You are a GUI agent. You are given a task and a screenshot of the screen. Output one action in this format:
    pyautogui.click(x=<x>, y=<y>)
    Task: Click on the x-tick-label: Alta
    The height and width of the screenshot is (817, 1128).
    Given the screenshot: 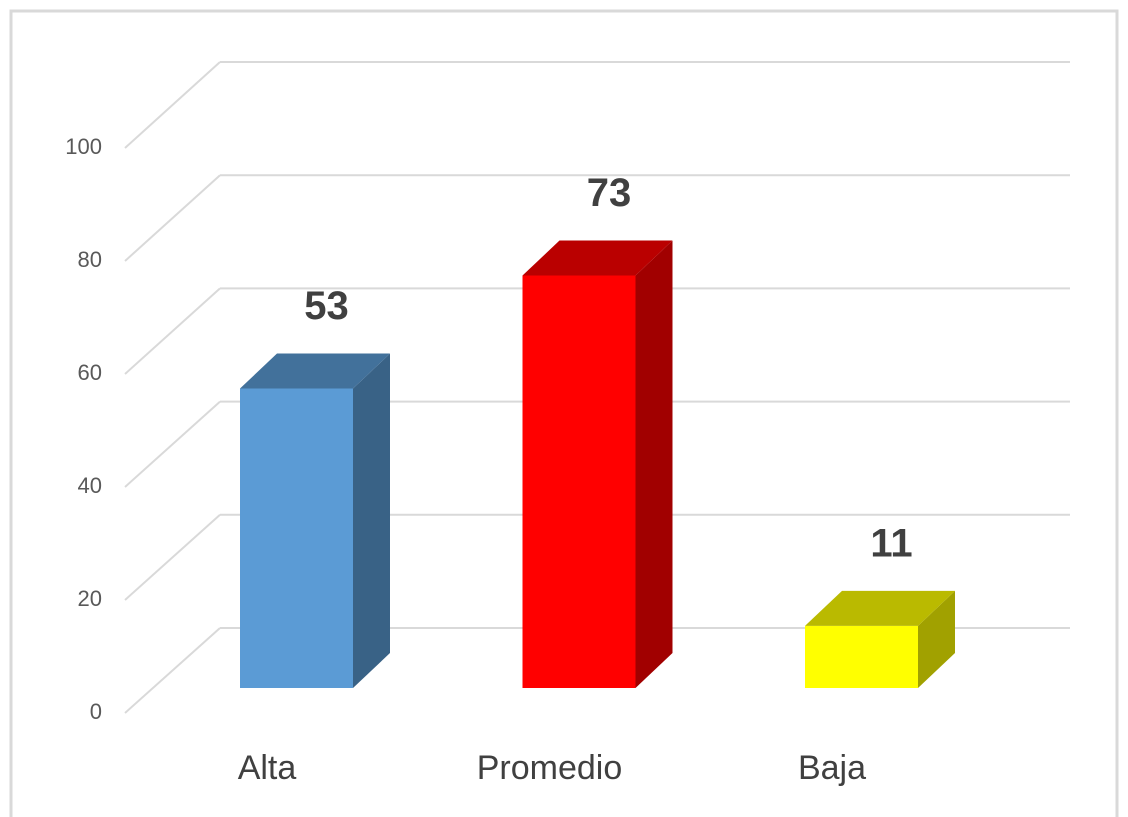 What is the action you would take?
    pyautogui.click(x=267, y=768)
    